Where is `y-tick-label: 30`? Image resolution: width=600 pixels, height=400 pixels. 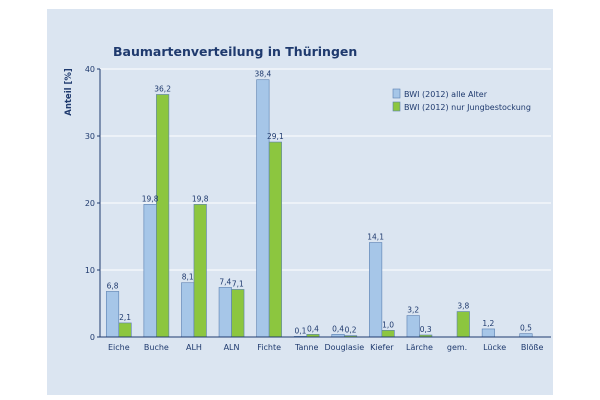
y-tick-label: 30 is located at coordinates (90, 136).